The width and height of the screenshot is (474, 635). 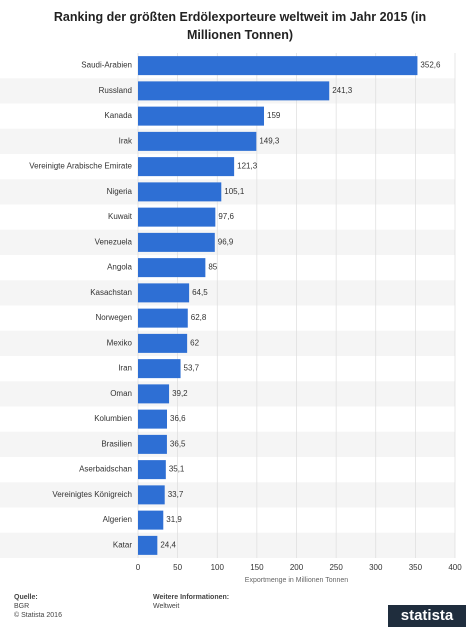 I want to click on value-label: 105,1, so click(x=234, y=191).